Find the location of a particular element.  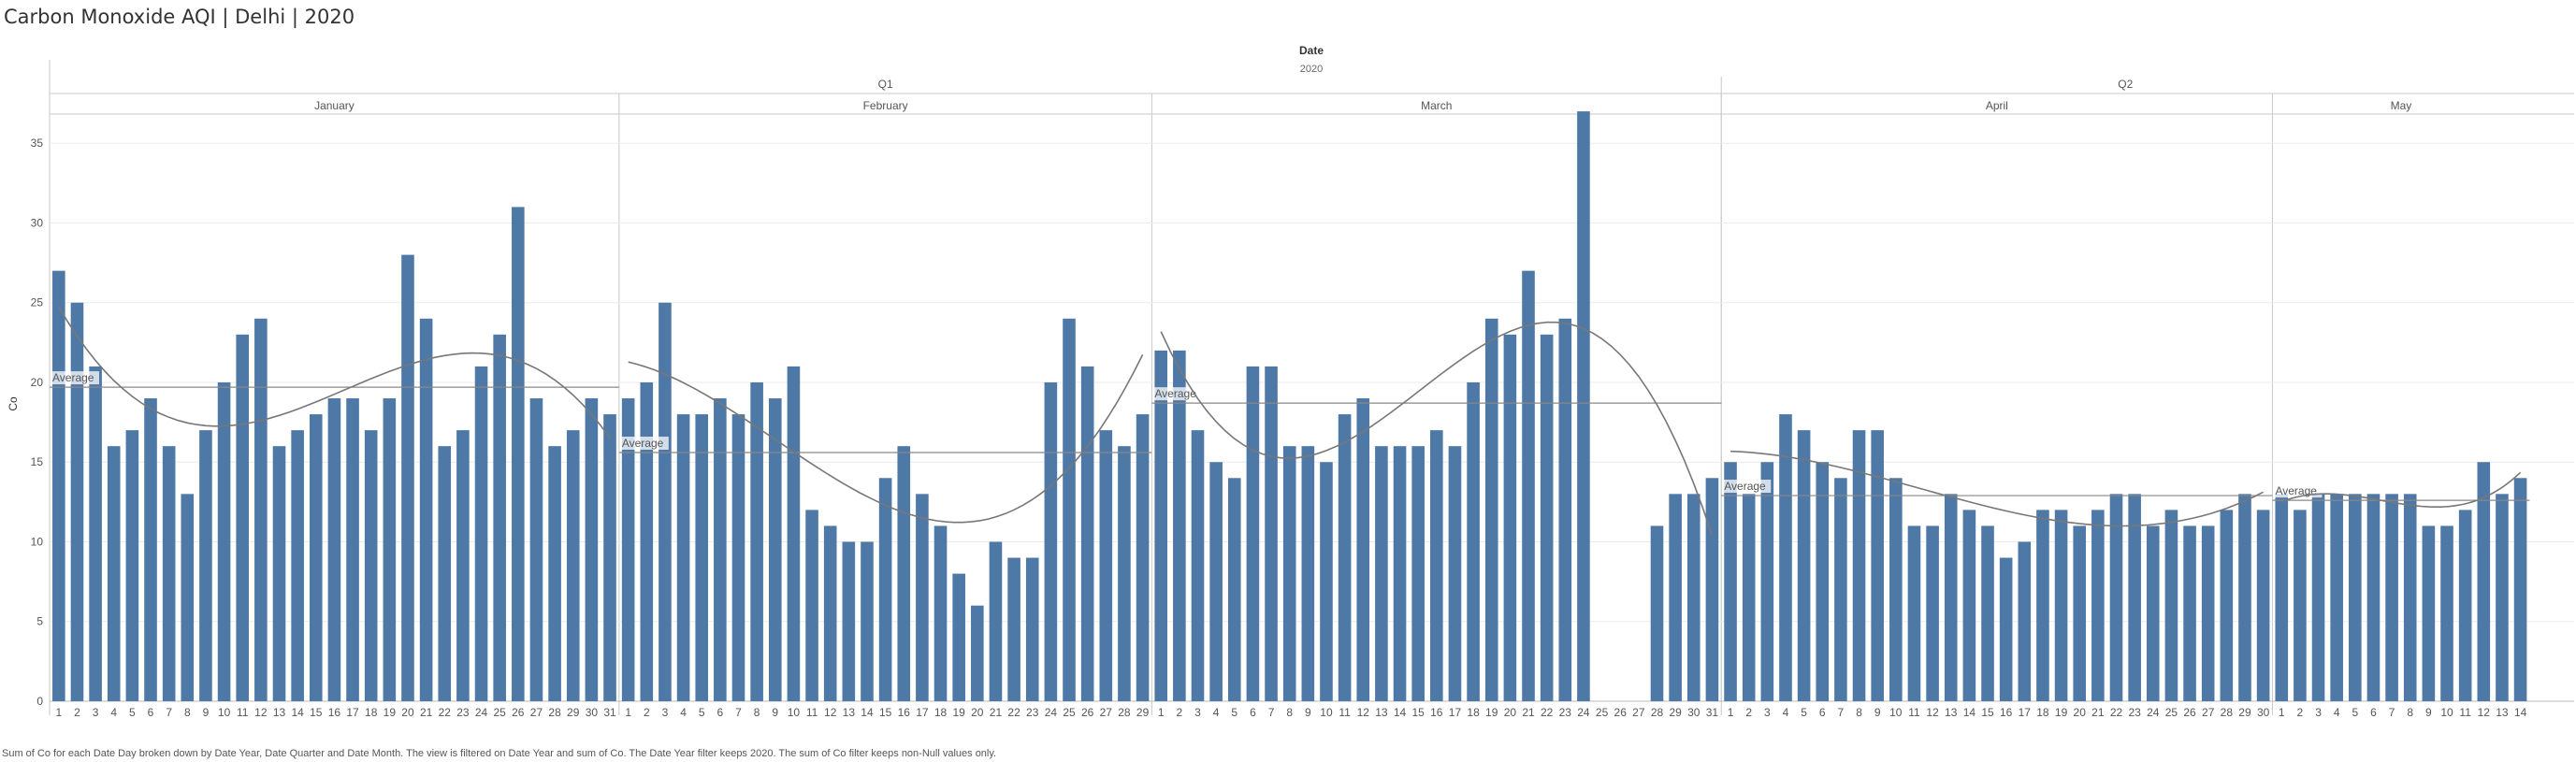

x-tick-label: 31 is located at coordinates (609, 712).